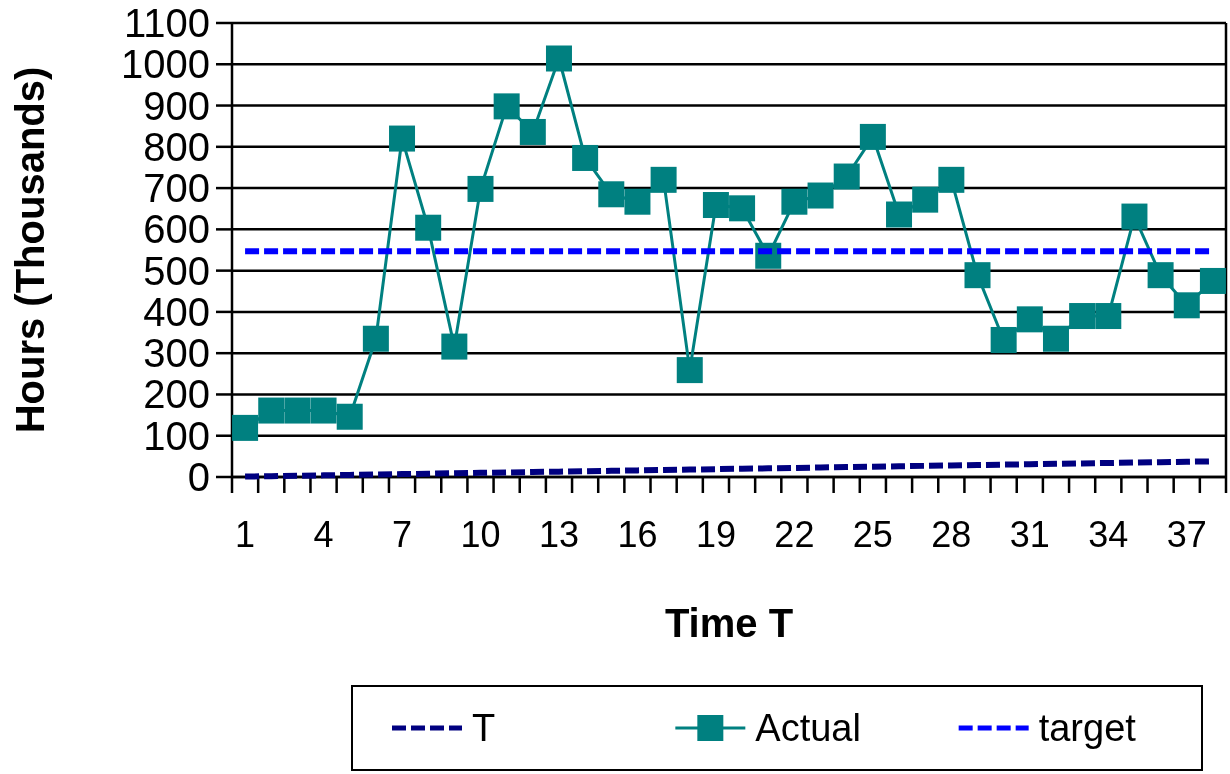 The width and height of the screenshot is (1230, 774). I want to click on x-tick-label: 31, so click(1029, 534).